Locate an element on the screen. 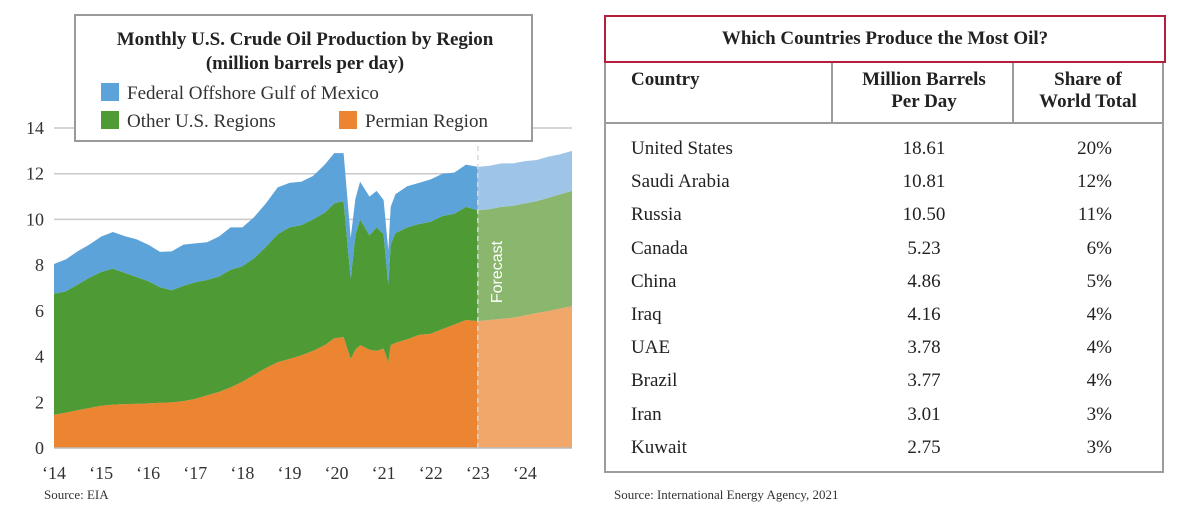 Image resolution: width=1200 pixels, height=510 pixels. x-tick-label: ‘14 is located at coordinates (54, 473).